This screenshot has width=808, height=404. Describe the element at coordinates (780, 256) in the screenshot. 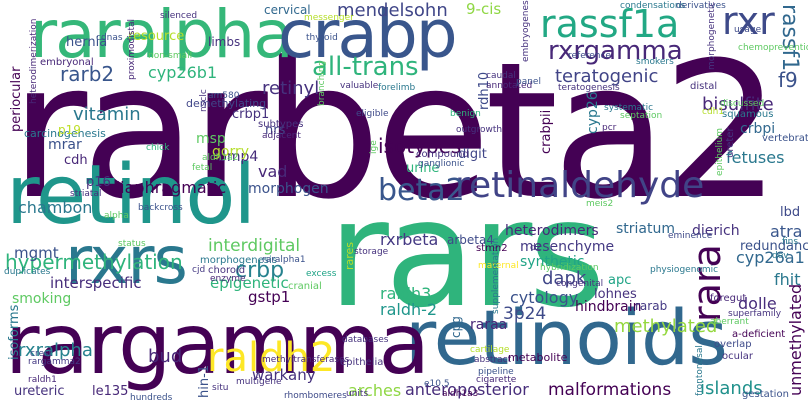

I see `cloud-word: dev` at that location.